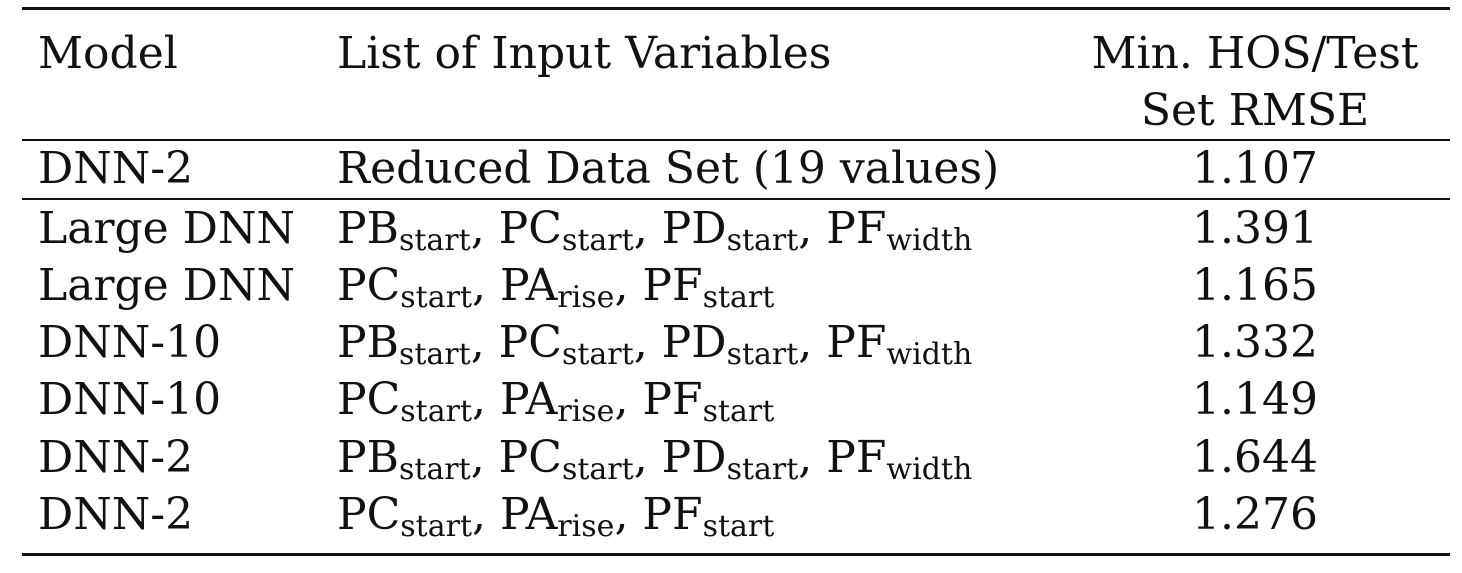 This screenshot has height=573, width=1462. I want to click on cell-rmse: 1.107, so click(1255, 168).